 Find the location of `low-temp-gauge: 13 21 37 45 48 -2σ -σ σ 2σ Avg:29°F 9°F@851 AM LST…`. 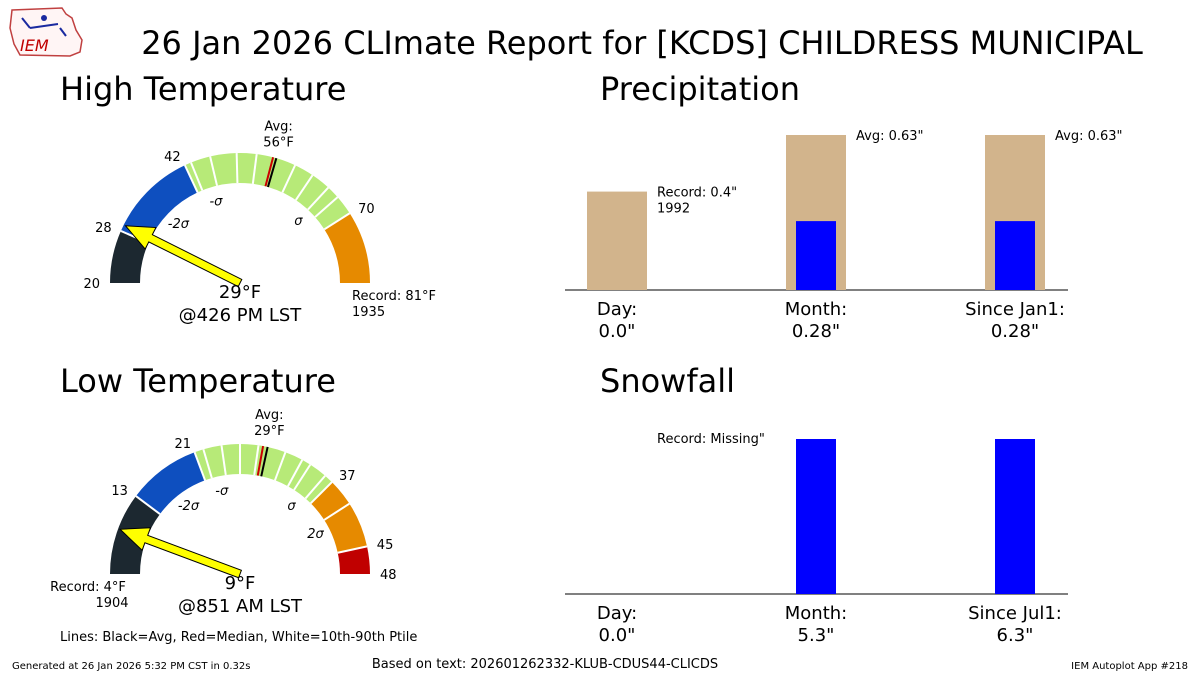

low-temp-gauge: 13 21 37 45 48 -2σ -σ σ 2σ Avg:29°F 9°F@851 AM LST… is located at coordinates (223, 512).